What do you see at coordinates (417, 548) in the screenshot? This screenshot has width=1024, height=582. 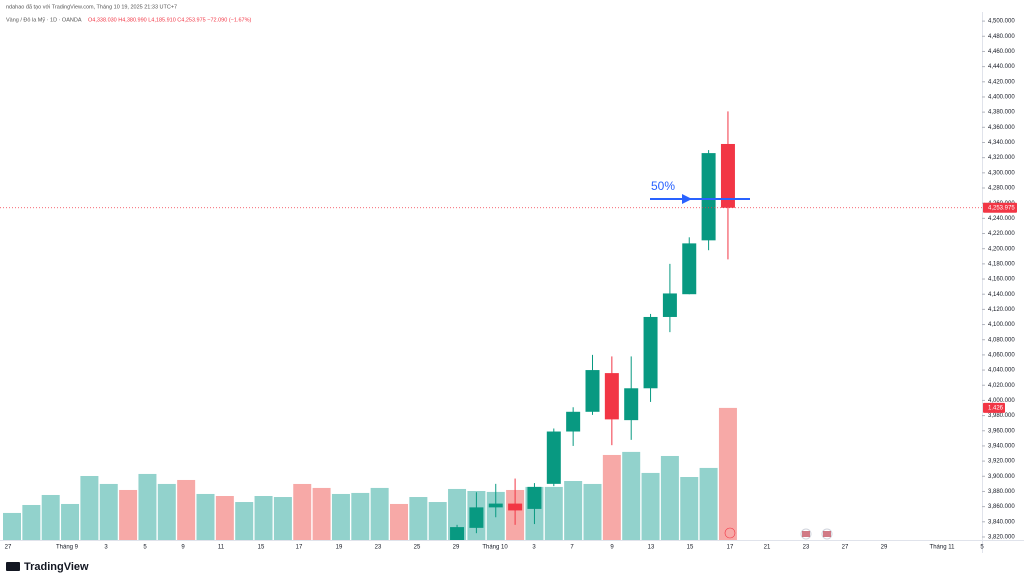 I see `x-tick-label: 25` at bounding box center [417, 548].